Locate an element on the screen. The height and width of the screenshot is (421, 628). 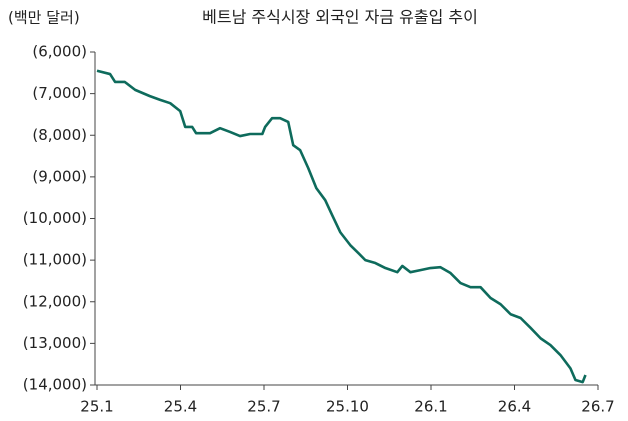
y-axis-label: (백만 달러) is located at coordinates (44, 18).